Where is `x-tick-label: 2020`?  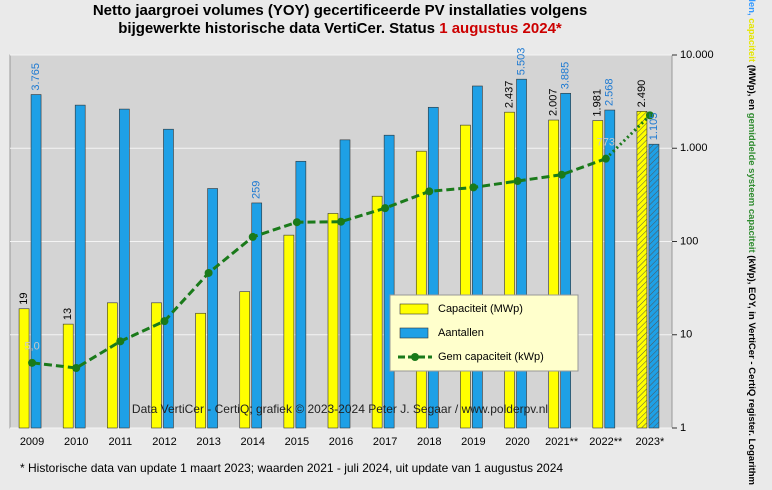 x-tick-label: 2020 is located at coordinates (517, 442).